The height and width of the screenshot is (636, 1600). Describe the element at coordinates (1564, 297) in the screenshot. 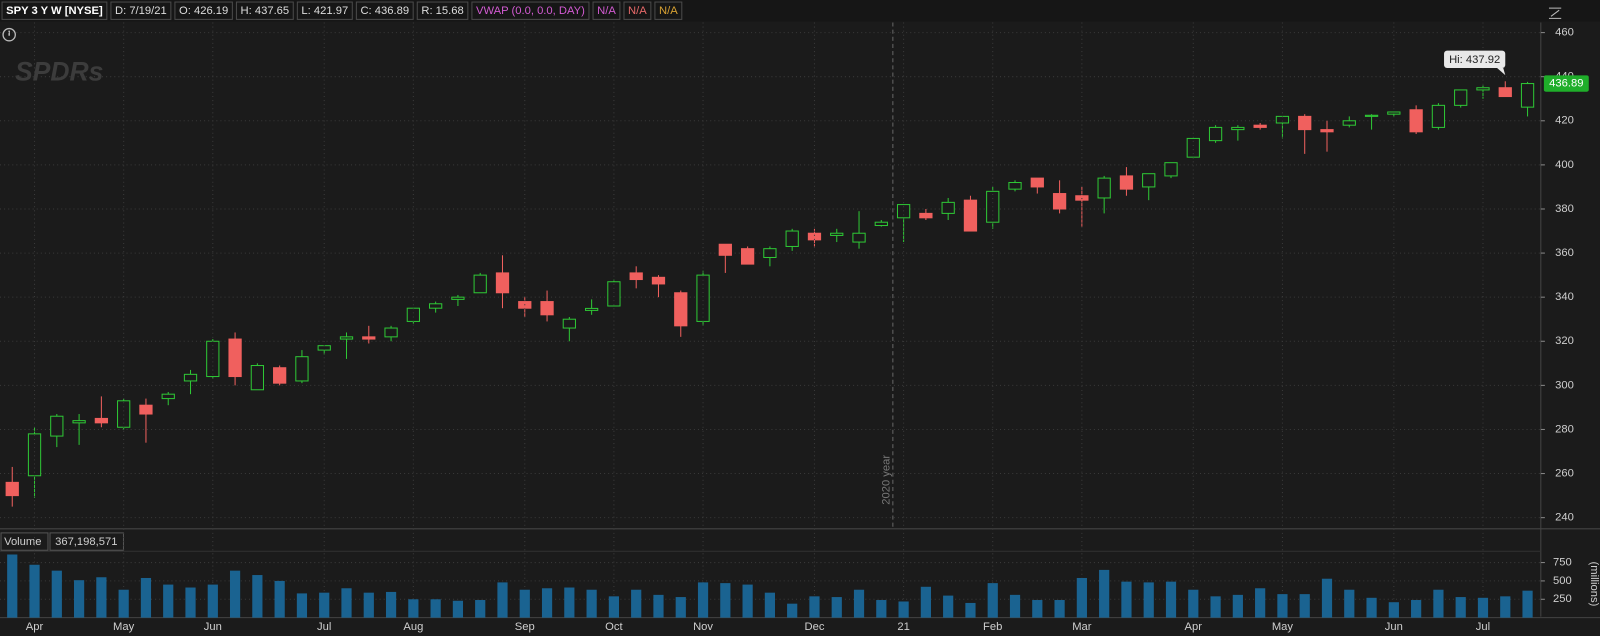

I see `y-tick-label: 340` at that location.